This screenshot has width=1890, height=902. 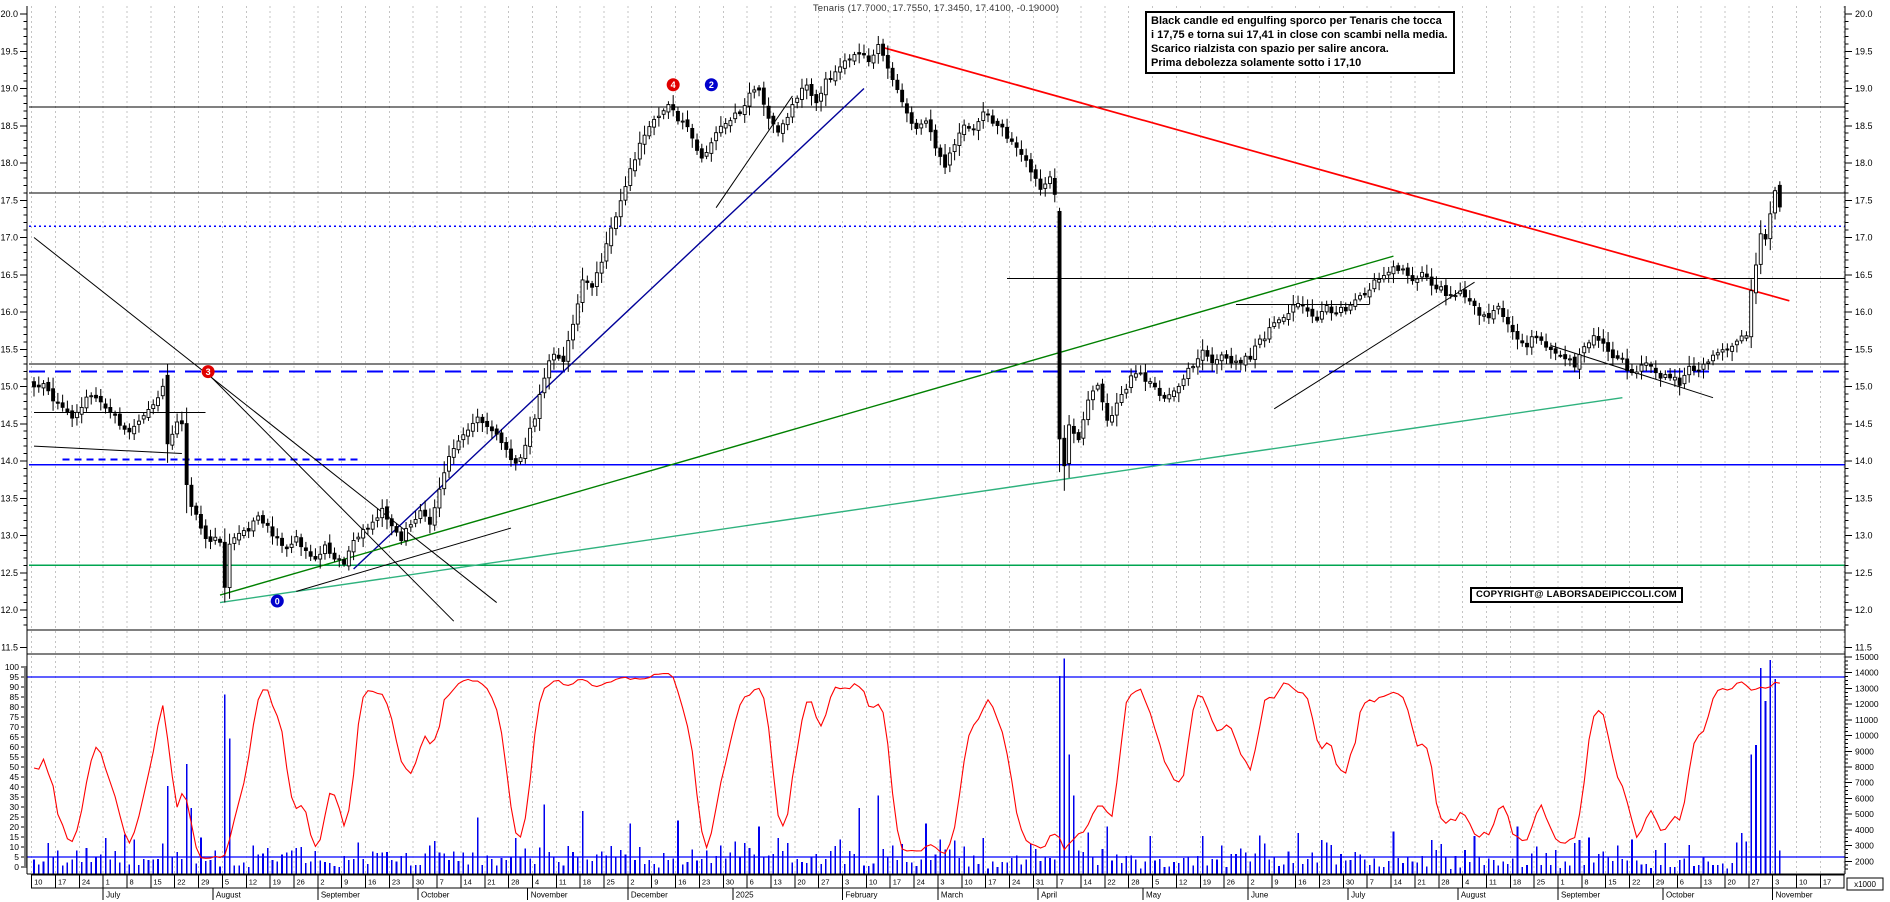 I want to click on svg-text: 80, so click(x=15, y=707).